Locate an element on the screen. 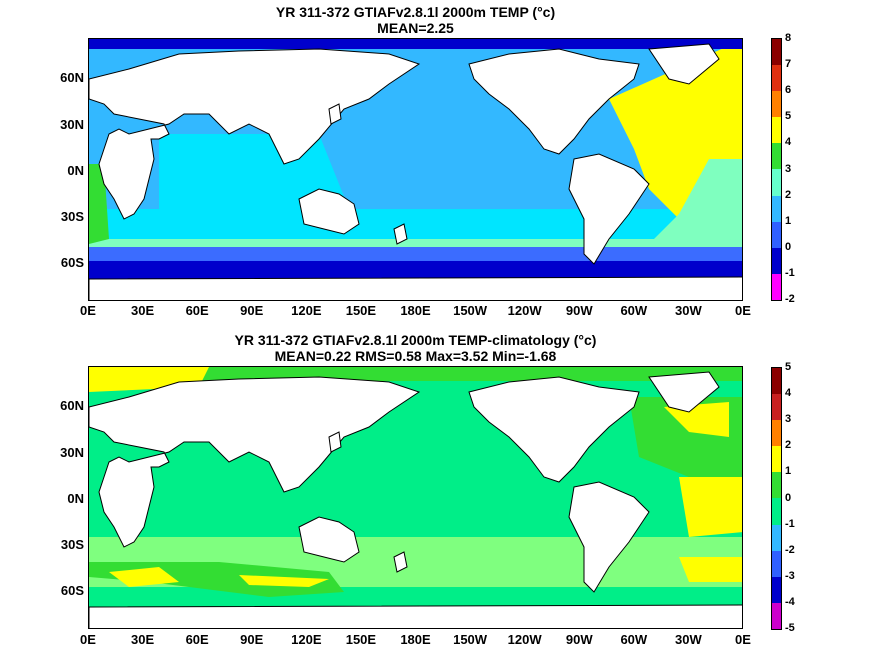 The width and height of the screenshot is (875, 656). top-lon-label: 120E is located at coordinates (306, 310).